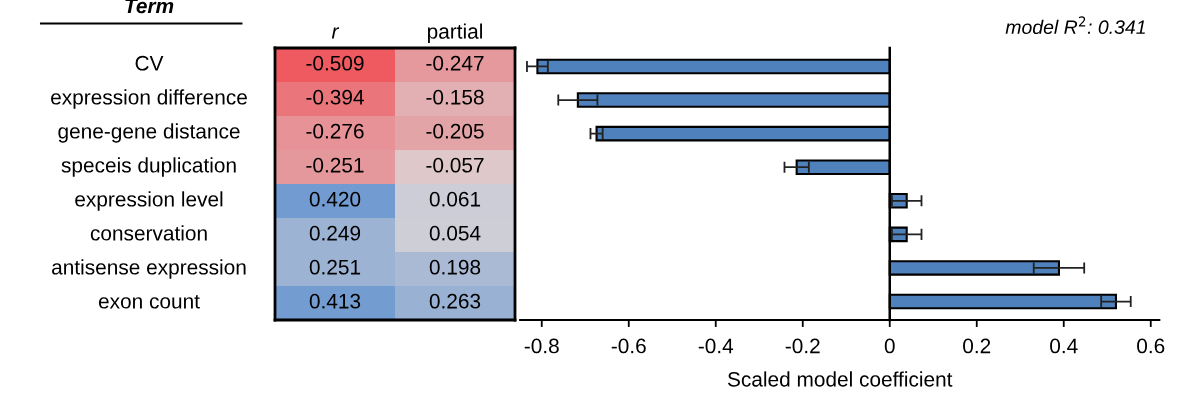 This screenshot has width=1187, height=406. I want to click on y-tick-label: expression difference, so click(149, 99).